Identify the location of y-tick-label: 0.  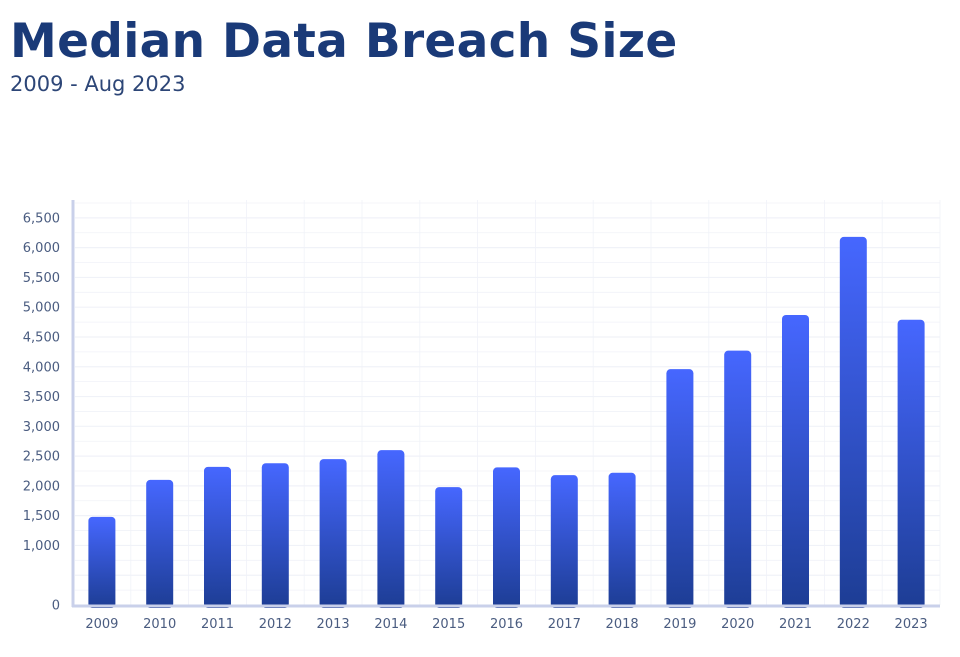
(56, 606).